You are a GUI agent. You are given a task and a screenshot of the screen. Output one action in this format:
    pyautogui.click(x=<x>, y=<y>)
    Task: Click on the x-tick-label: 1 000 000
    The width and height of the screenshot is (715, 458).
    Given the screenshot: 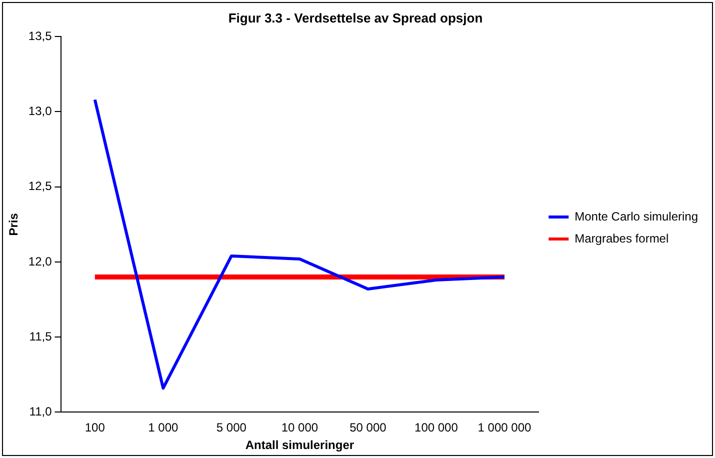 What is the action you would take?
    pyautogui.click(x=505, y=427)
    